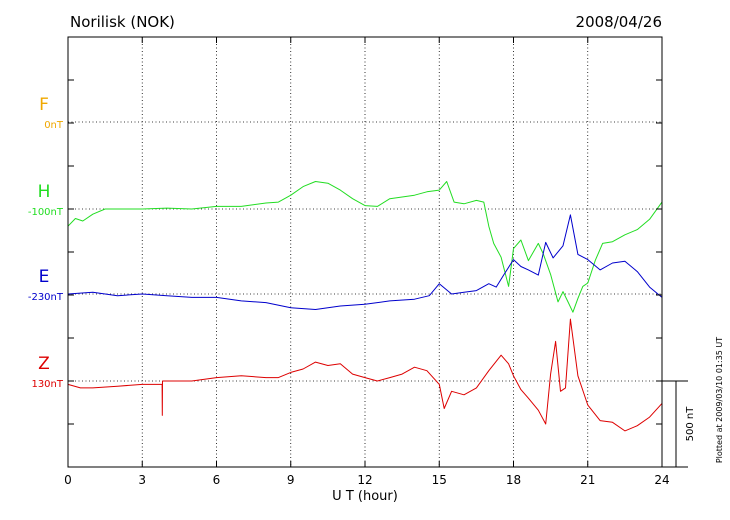 Image resolution: width=730 pixels, height=520 pixels. Describe the element at coordinates (46, 297) in the screenshot. I see `series-baseline-E: -230nT` at that location.